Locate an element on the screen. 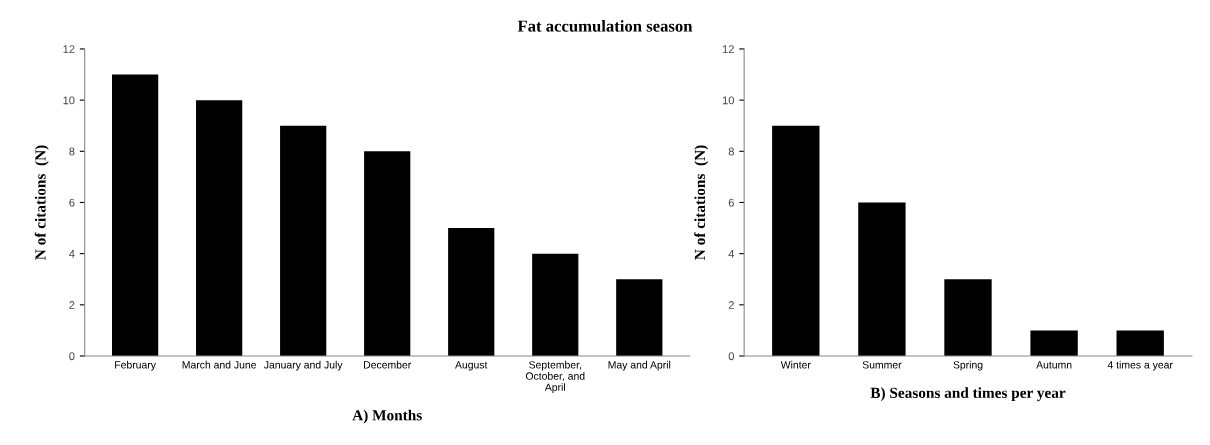  chart-title: Fat accumulation season is located at coordinates (605, 26).